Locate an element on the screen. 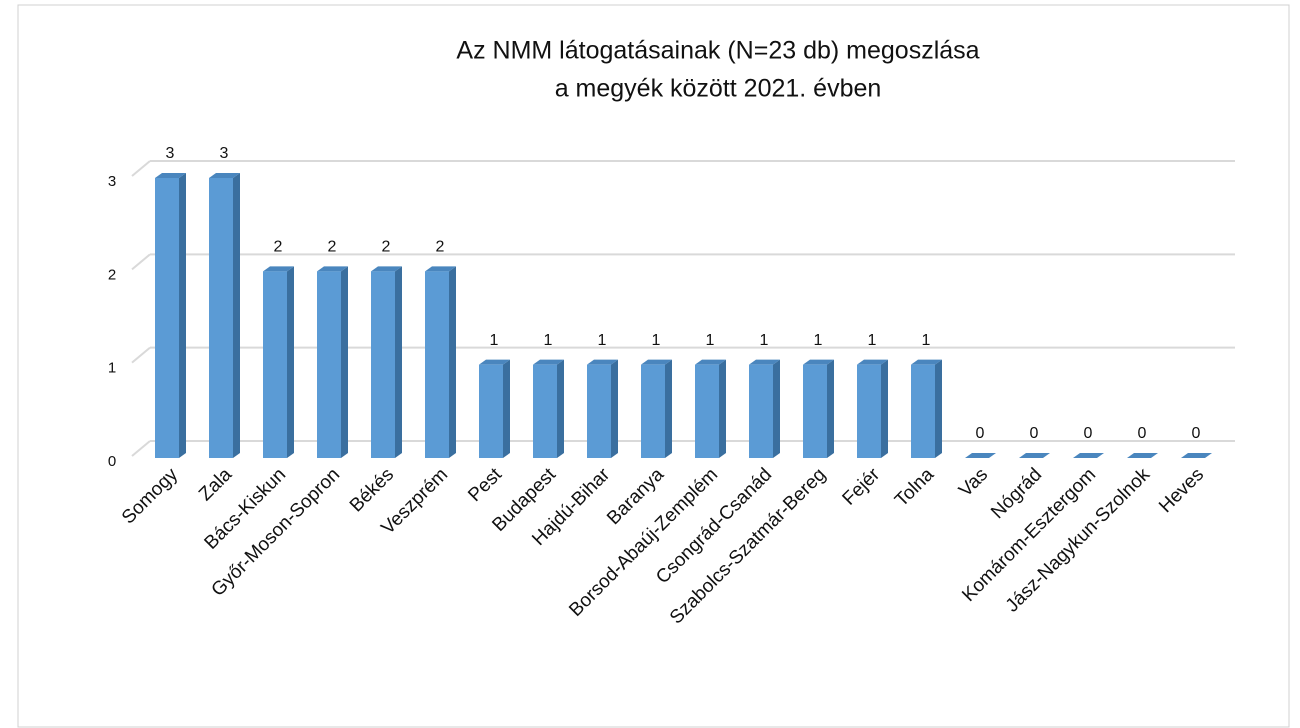 Image resolution: width=1300 pixels, height=728 pixels. y-tick-label: 3 is located at coordinates (112, 181).